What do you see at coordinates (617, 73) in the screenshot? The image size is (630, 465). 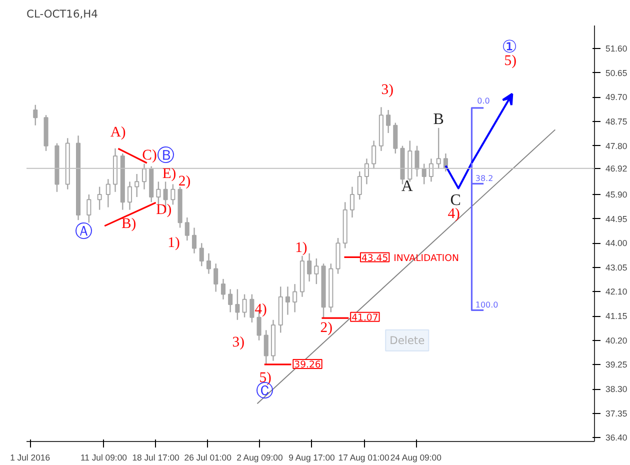 I see `y-tick-label: 50.65` at bounding box center [617, 73].